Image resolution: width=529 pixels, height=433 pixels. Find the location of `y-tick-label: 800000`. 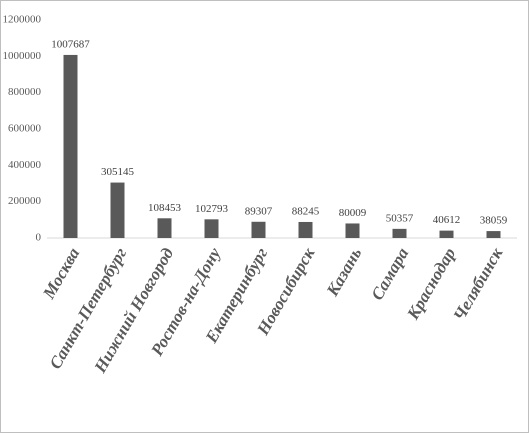

y-tick-label: 800000 is located at coordinates (25, 92).